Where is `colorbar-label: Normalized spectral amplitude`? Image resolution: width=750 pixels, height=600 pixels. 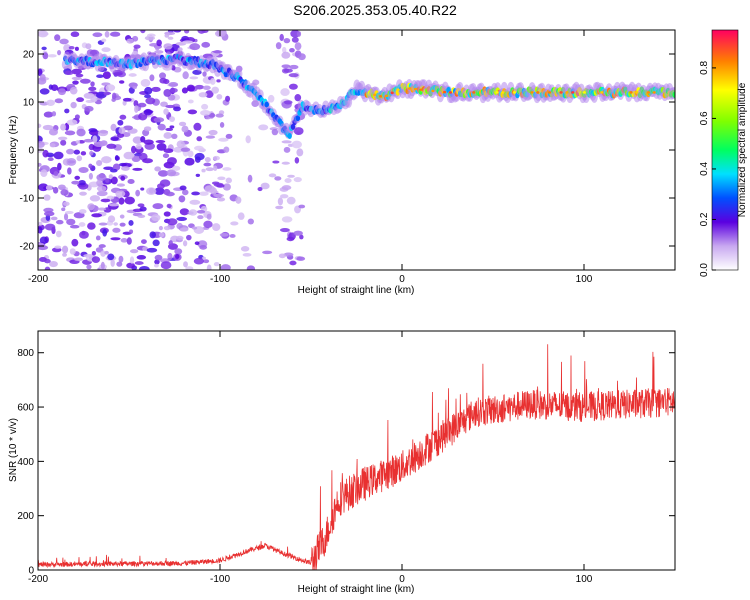
colorbar-label: Normalized spectral amplitude is located at coordinates (742, 149).